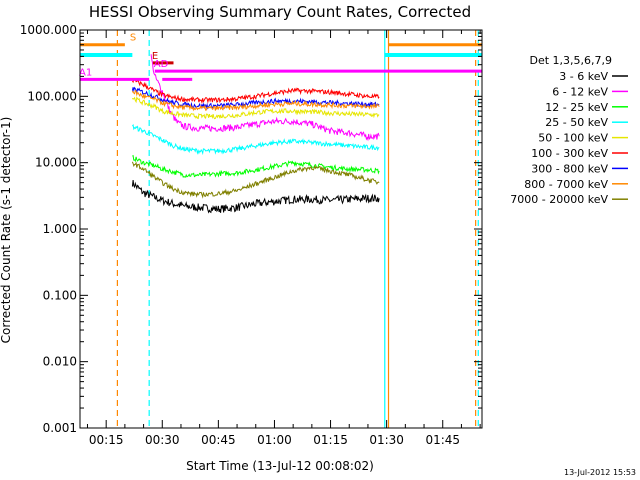  Describe the element at coordinates (576, 107) in the screenshot. I see `legend-label: 12 - 25 keV` at that location.